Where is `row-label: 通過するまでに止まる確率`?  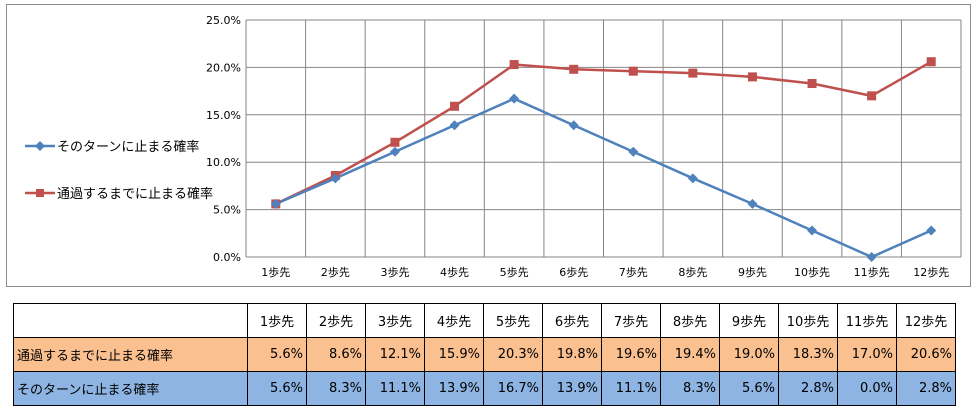 row-label: 通過するまでに止まる確率 is located at coordinates (130, 354).